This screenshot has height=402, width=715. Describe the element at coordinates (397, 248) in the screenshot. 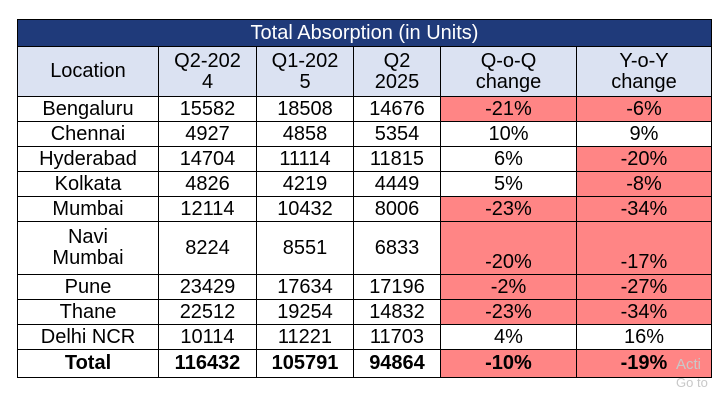

I see `value-cell: 6833` at that location.